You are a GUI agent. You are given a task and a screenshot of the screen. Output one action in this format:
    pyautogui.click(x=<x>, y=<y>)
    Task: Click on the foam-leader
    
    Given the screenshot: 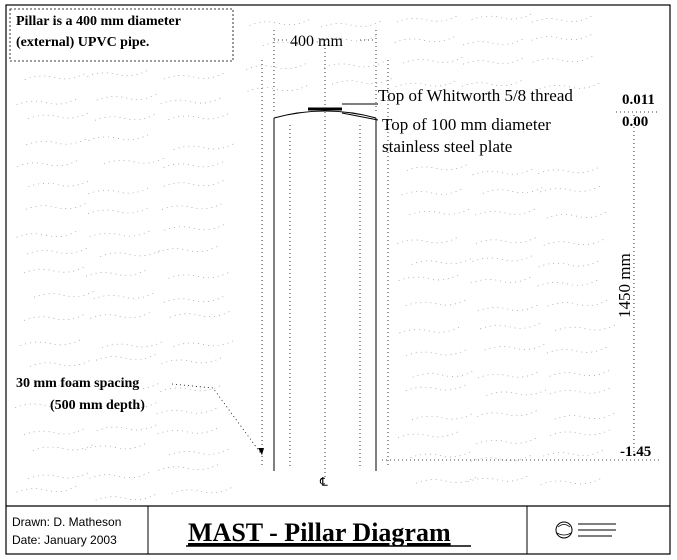 What is the action you would take?
    pyautogui.click(x=217, y=419)
    